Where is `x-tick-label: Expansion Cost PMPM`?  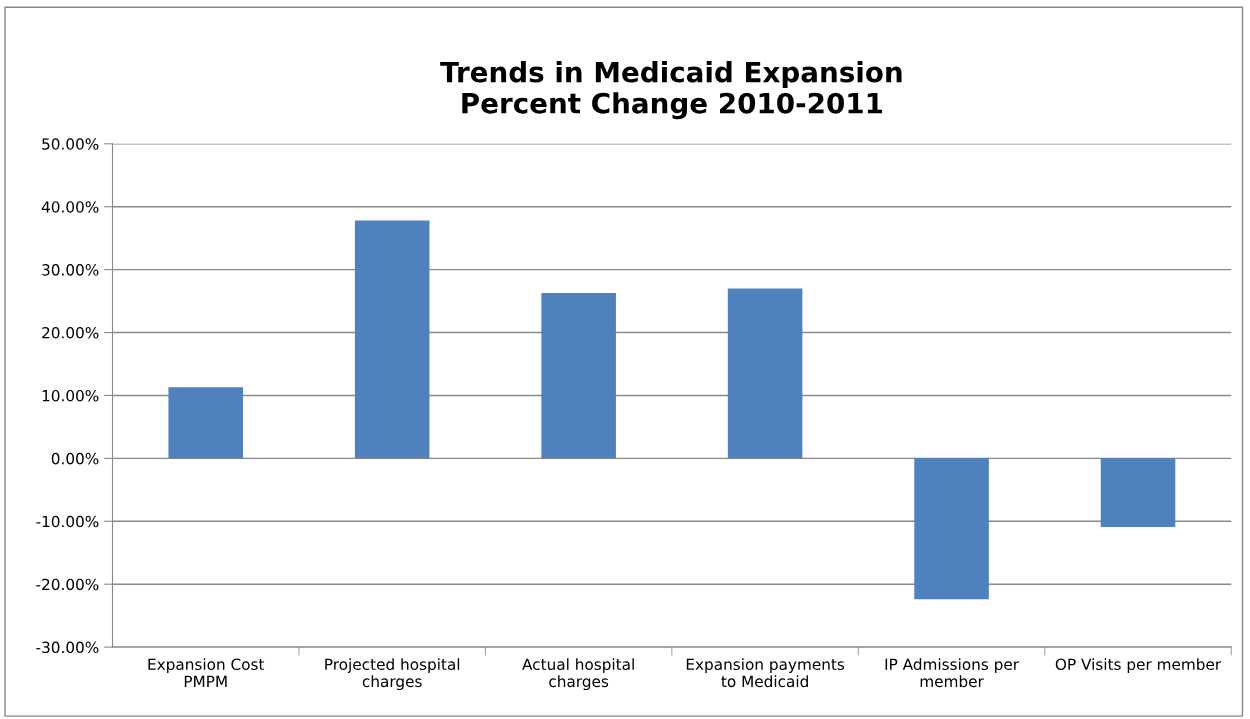
x-tick-label: Expansion Cost PMPM is located at coordinates (206, 672).